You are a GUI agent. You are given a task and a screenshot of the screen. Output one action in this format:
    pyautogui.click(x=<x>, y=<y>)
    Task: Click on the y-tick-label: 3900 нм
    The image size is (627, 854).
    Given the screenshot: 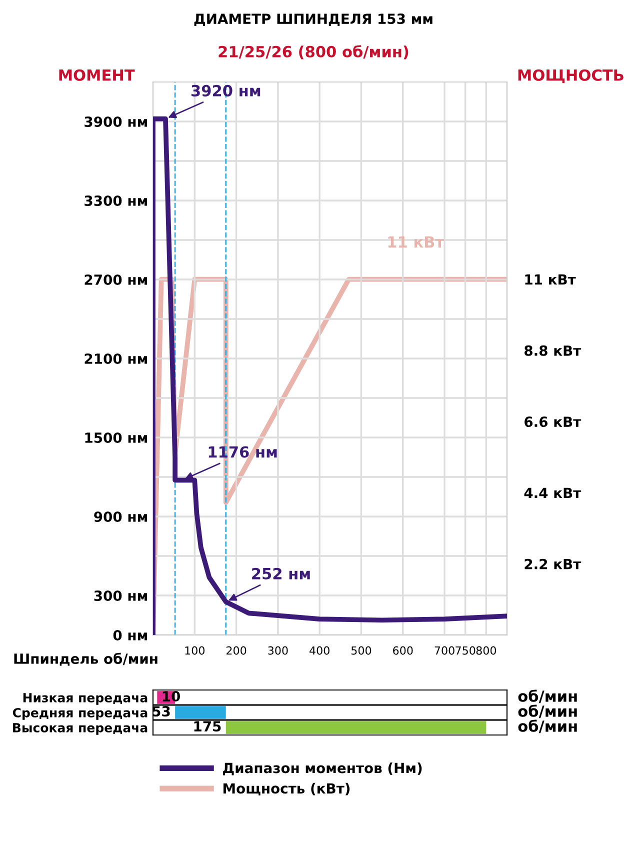 What is the action you would take?
    pyautogui.click(x=115, y=121)
    